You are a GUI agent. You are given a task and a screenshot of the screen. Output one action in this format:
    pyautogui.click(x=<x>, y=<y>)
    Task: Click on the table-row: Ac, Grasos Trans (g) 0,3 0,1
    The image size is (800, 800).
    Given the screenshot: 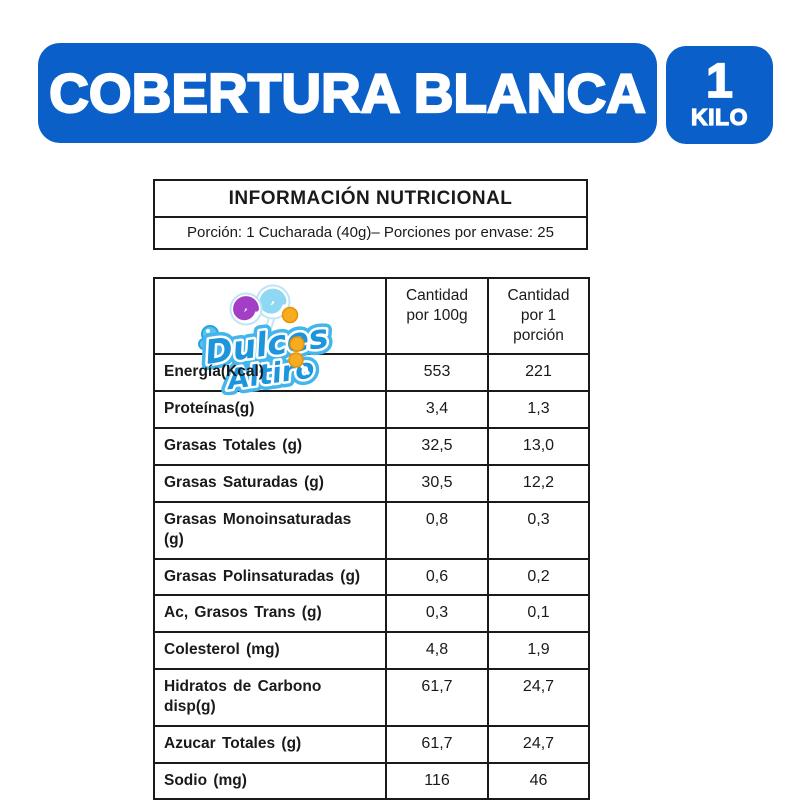 What is the action you would take?
    pyautogui.click(x=371, y=614)
    